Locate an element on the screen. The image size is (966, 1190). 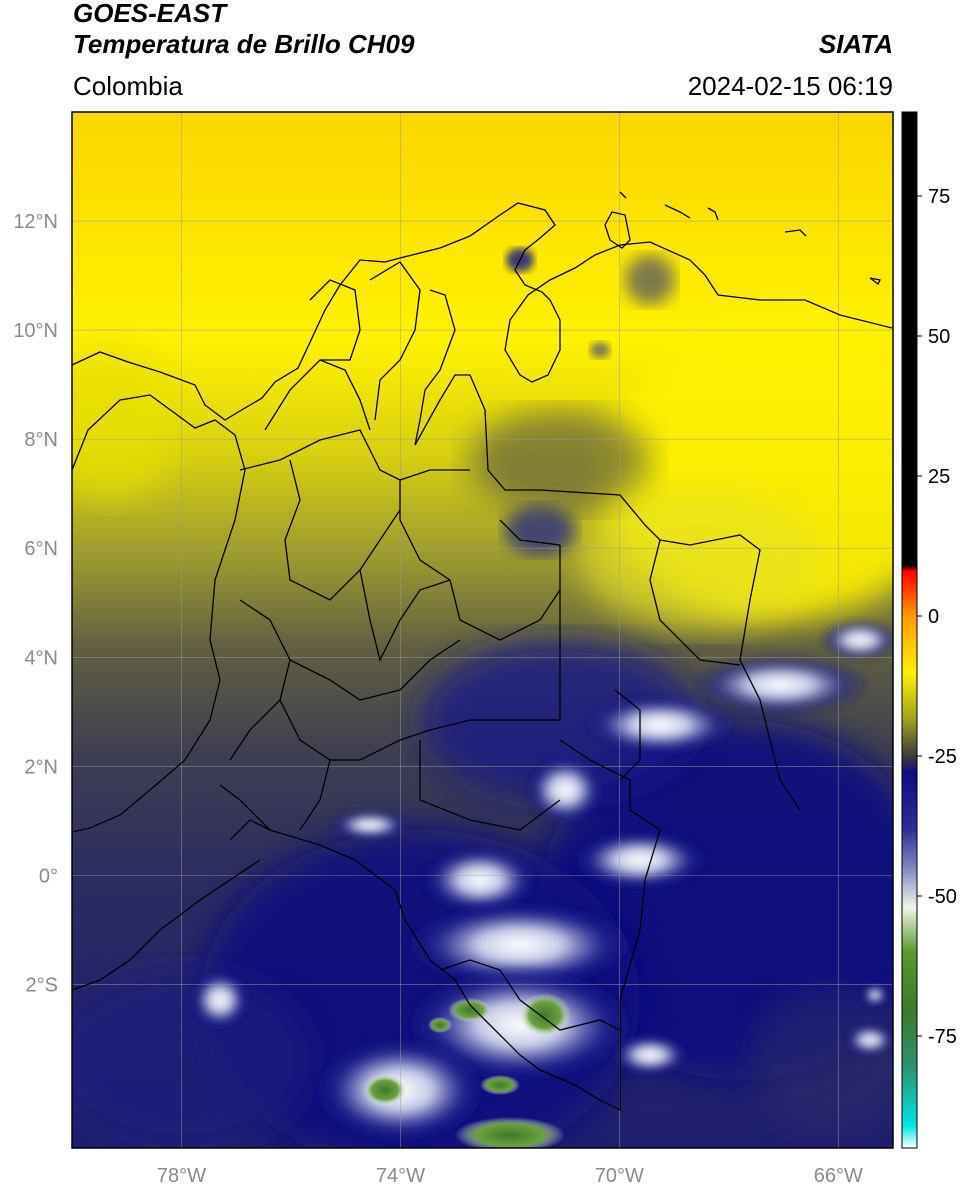
lat-tick-label: 8°N is located at coordinates (41, 440).